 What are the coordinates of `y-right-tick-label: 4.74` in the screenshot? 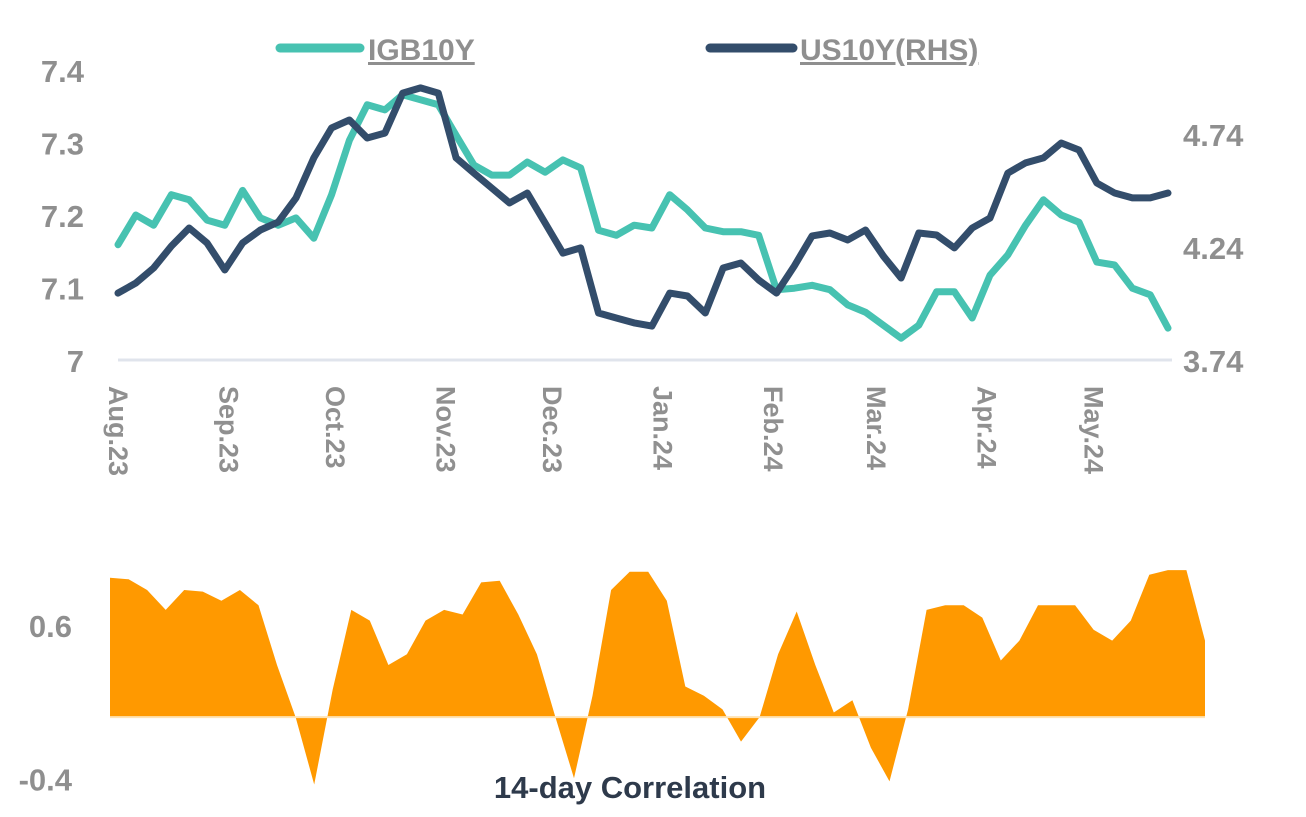 It's located at (1213, 135).